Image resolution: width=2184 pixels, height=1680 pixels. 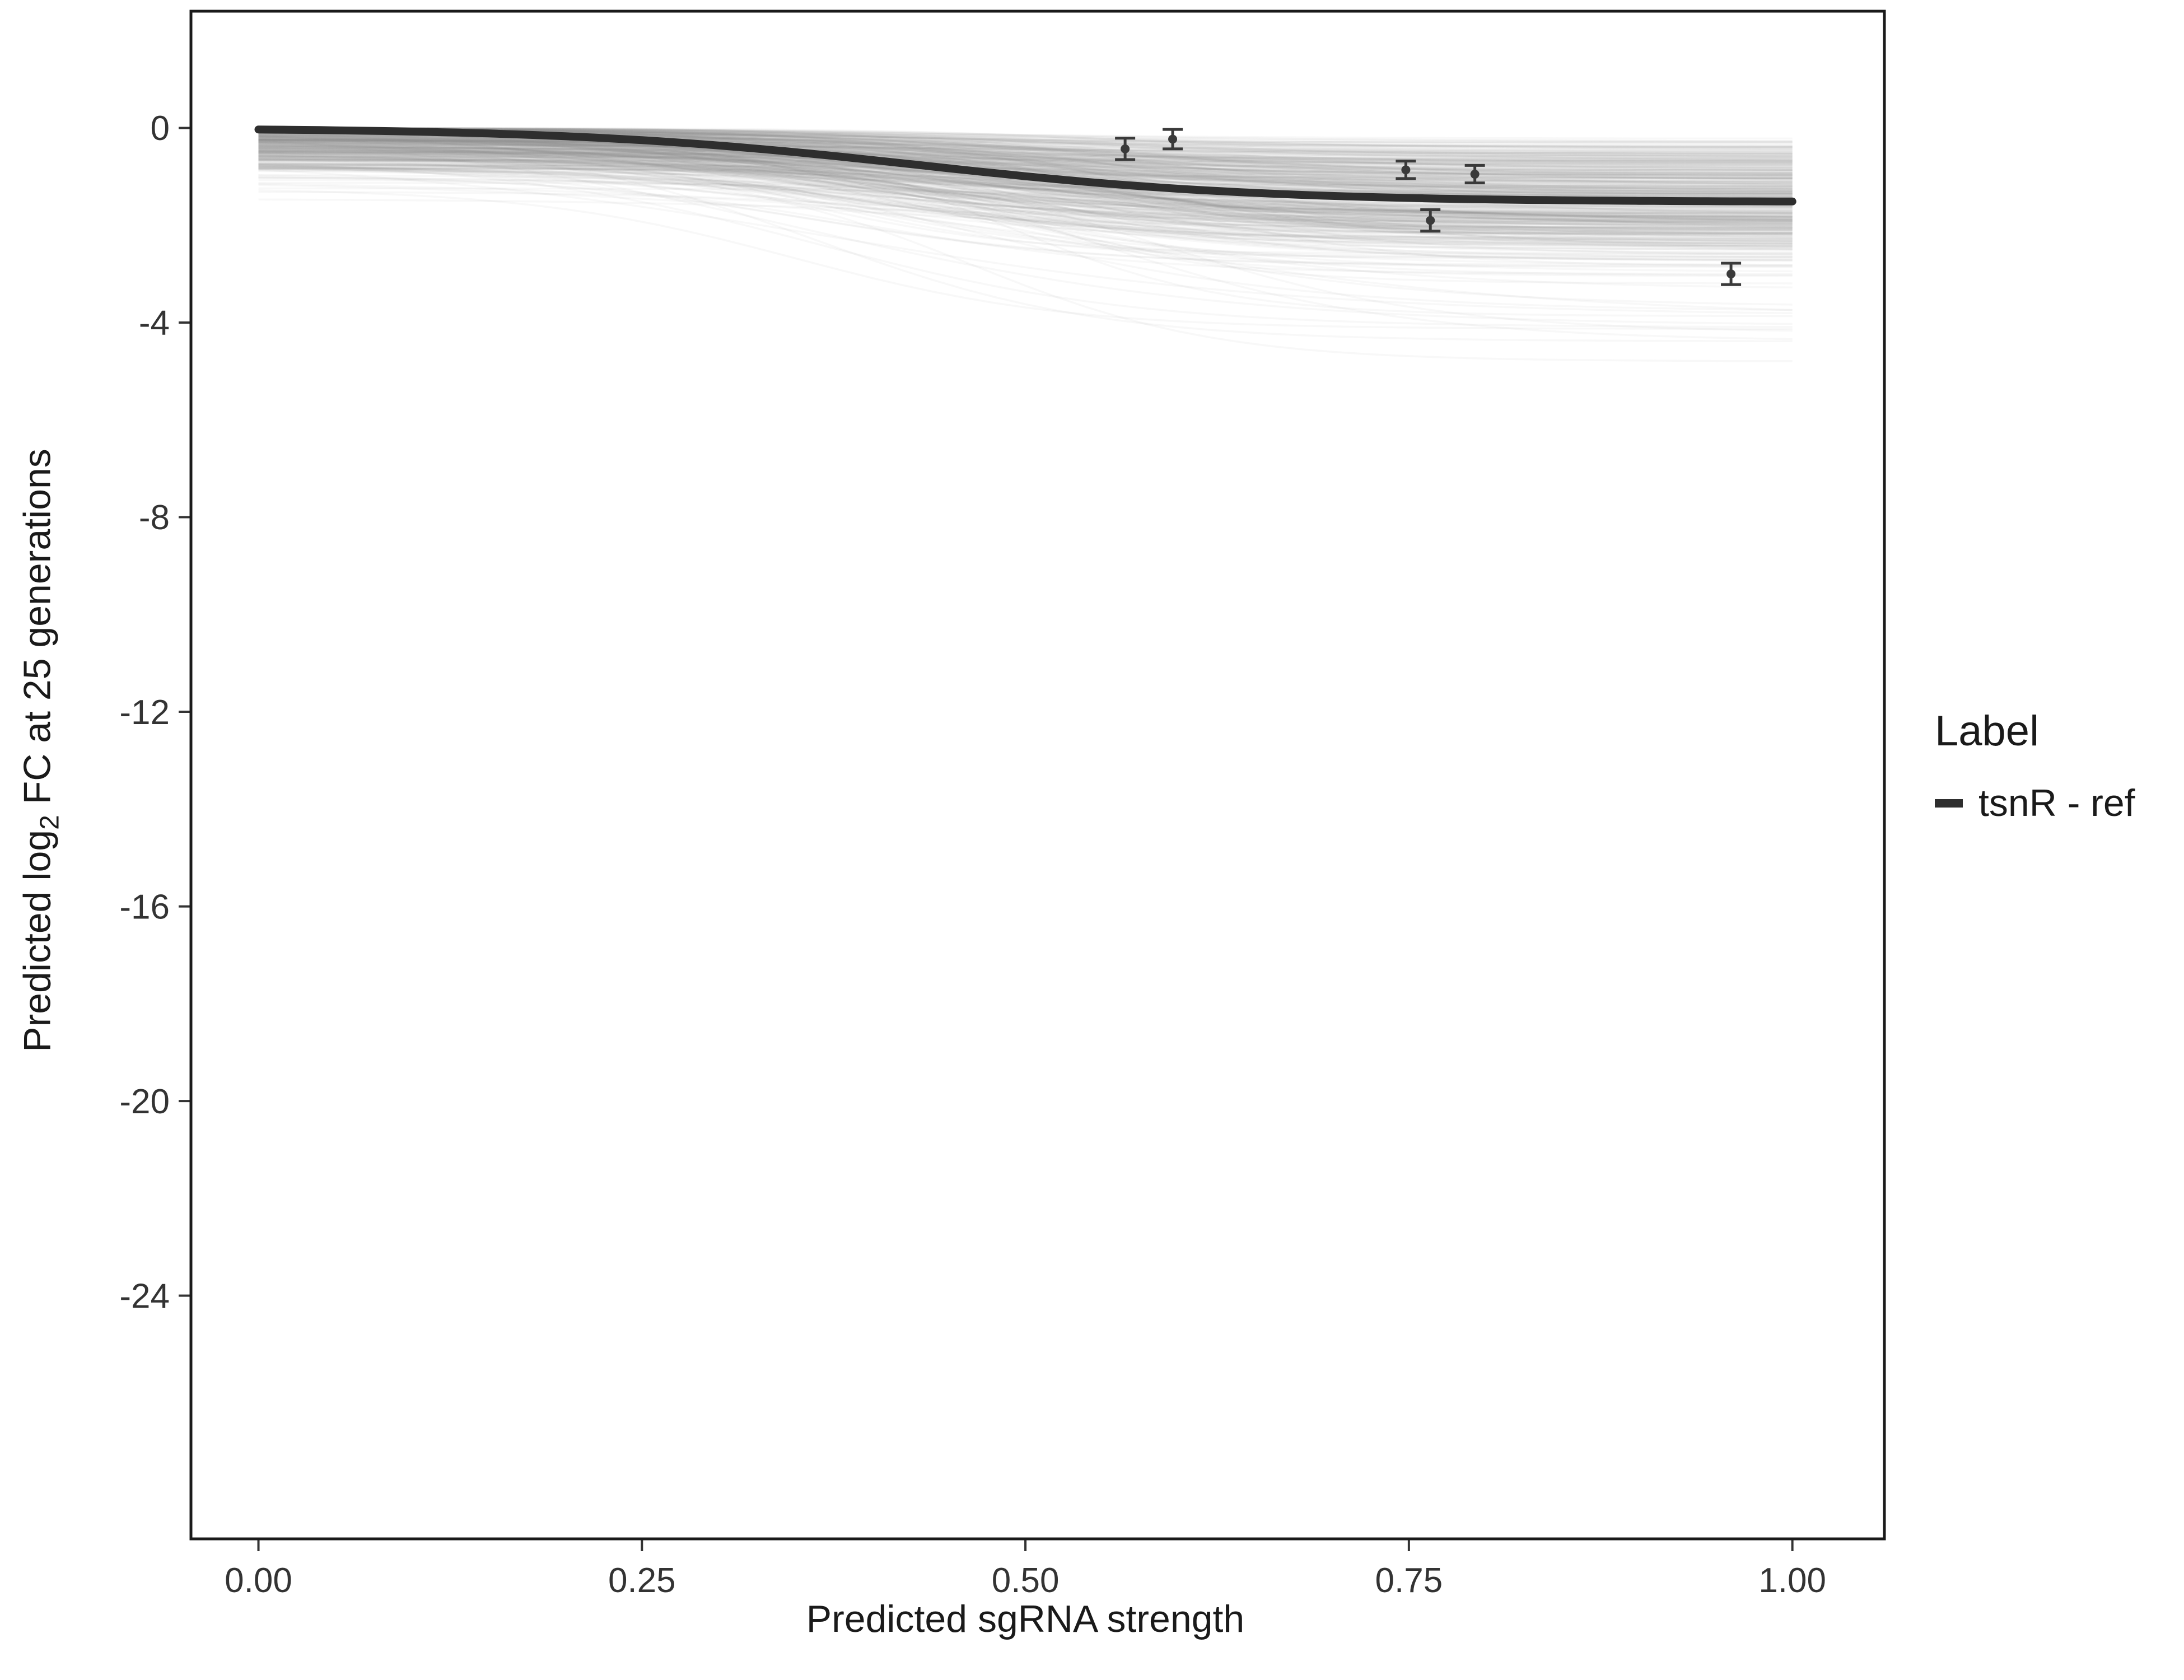 What do you see at coordinates (1026, 1581) in the screenshot?
I see `x-tick-label: 0.50` at bounding box center [1026, 1581].